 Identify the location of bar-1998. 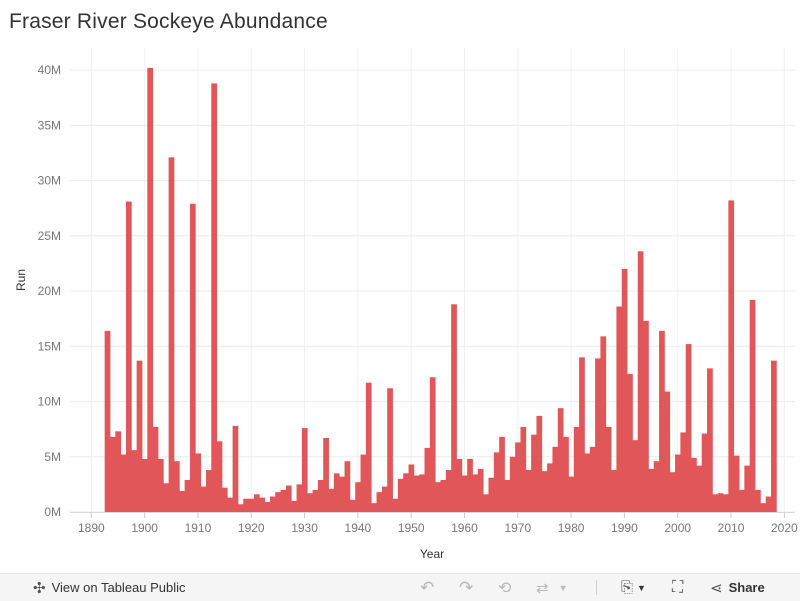
(667, 451).